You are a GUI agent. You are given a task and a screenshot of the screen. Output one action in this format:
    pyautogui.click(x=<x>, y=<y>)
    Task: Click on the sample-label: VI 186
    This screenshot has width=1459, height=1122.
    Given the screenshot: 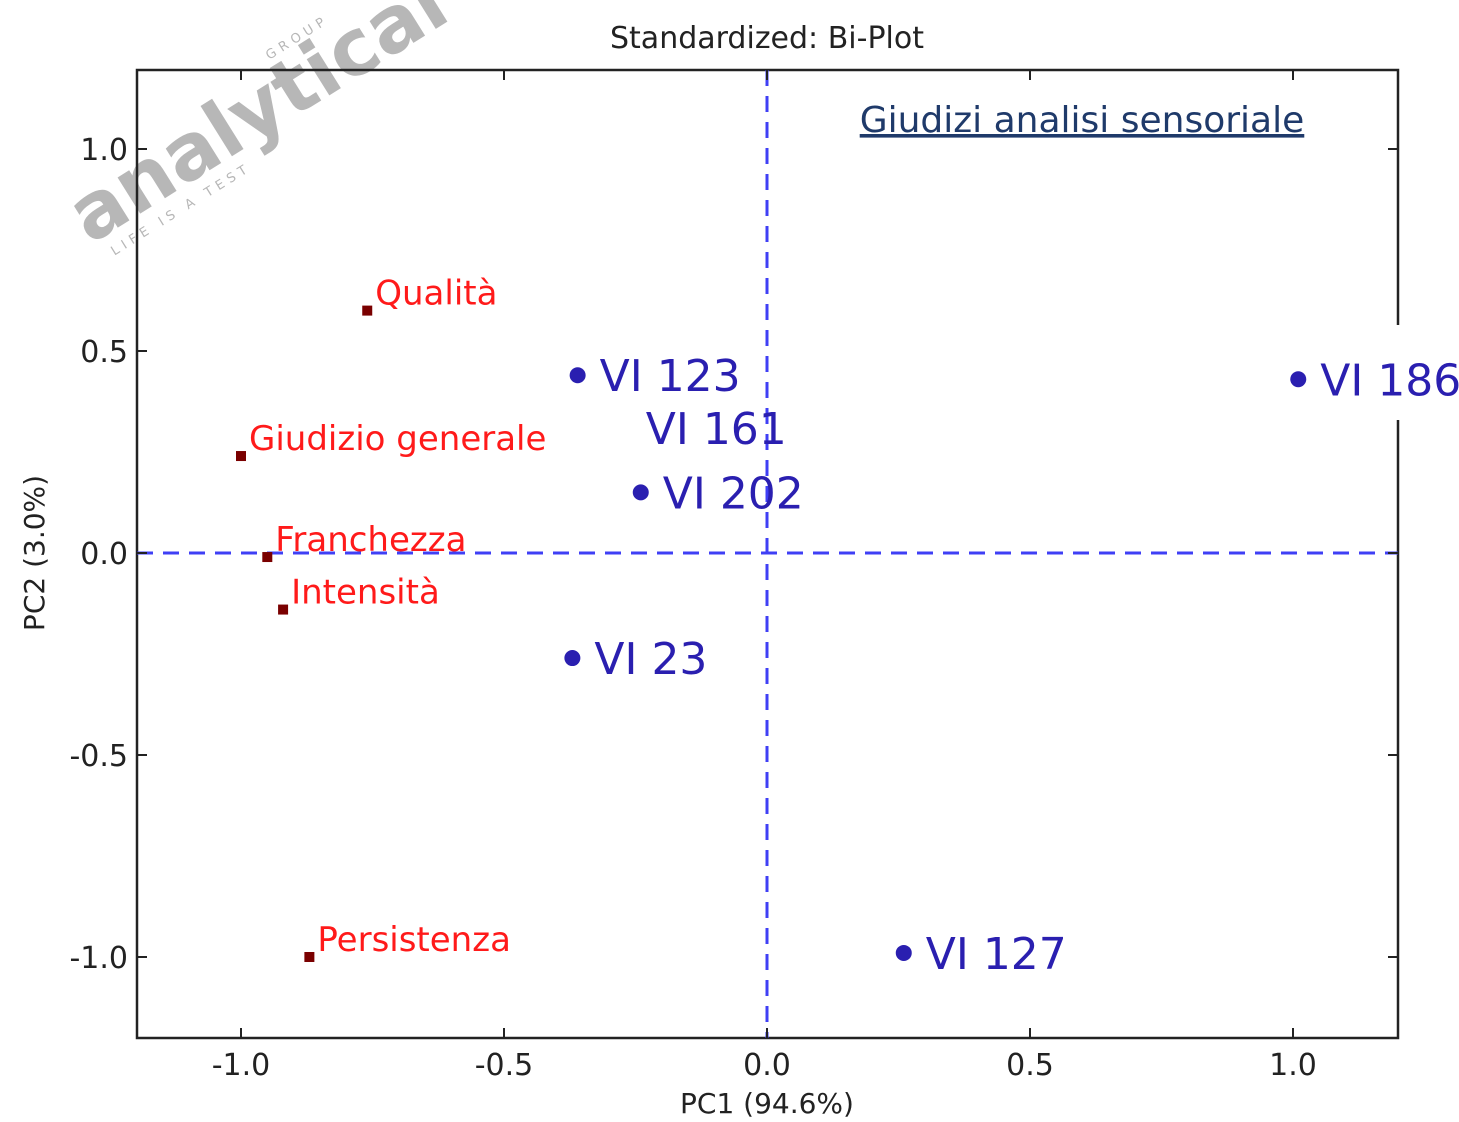 What is the action you would take?
    pyautogui.click(x=1389, y=380)
    